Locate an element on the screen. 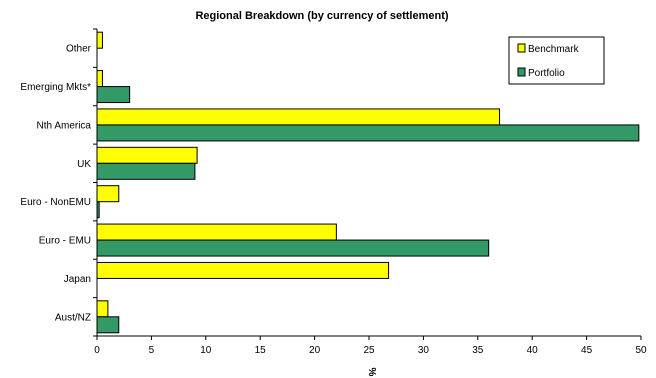 This screenshot has height=378, width=656. category-label: Japan is located at coordinates (77, 279).